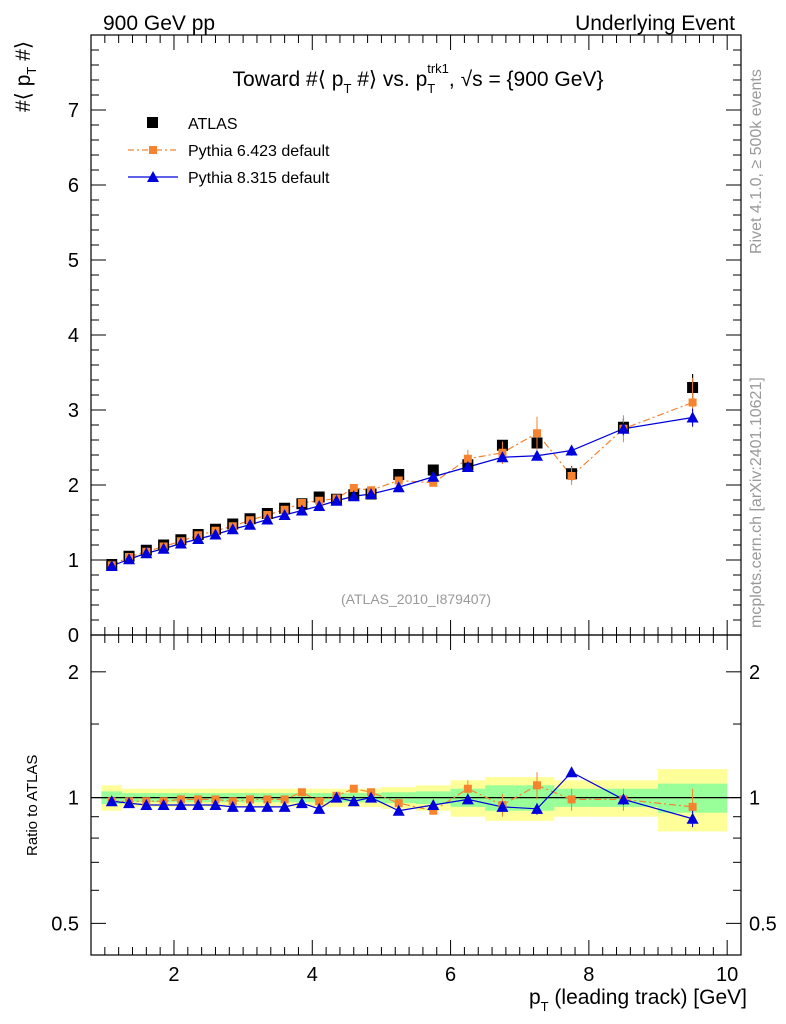  What do you see at coordinates (152, 122) in the screenshot?
I see `legend-atlas-marker` at bounding box center [152, 122].